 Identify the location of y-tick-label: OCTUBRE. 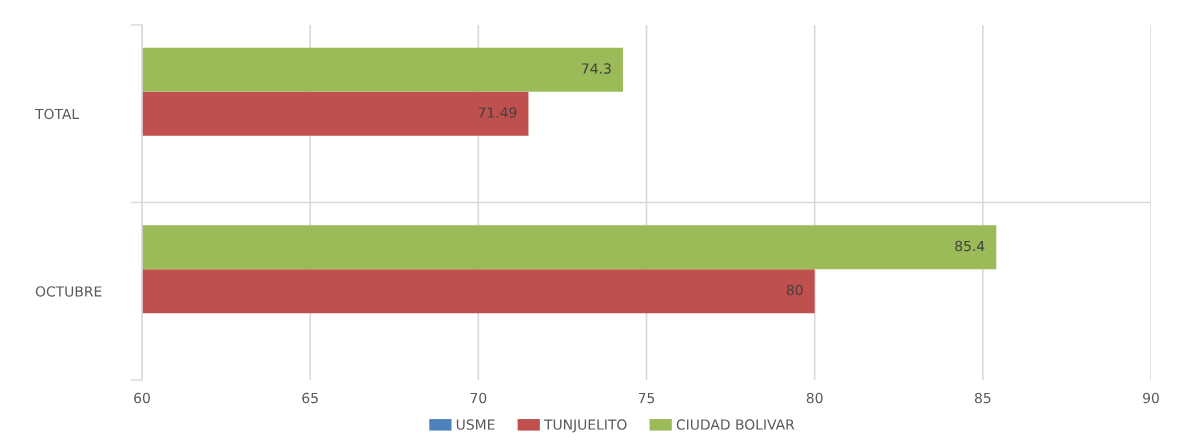
(68, 291).